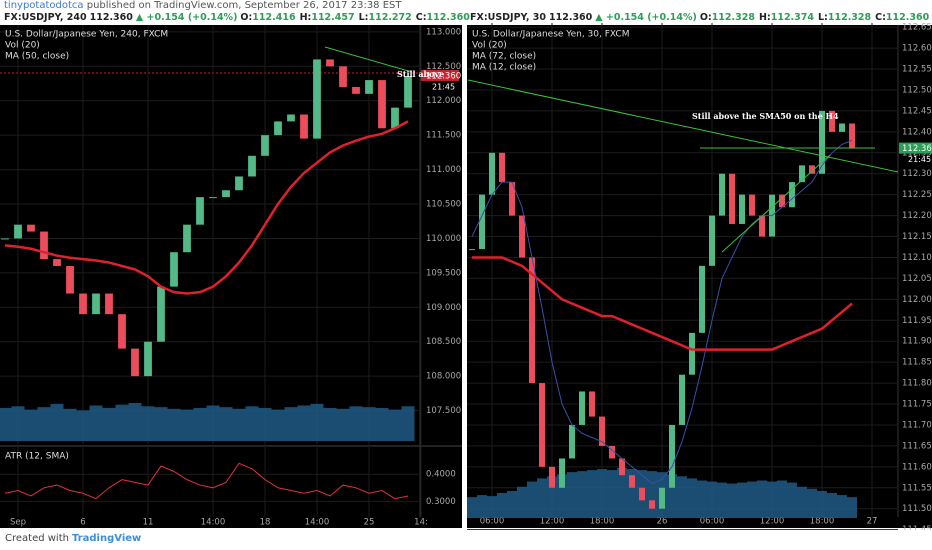 This screenshot has height=550, width=932. Describe the element at coordinates (274, 17) in the screenshot. I see `quote-value: 112.416` at that location.